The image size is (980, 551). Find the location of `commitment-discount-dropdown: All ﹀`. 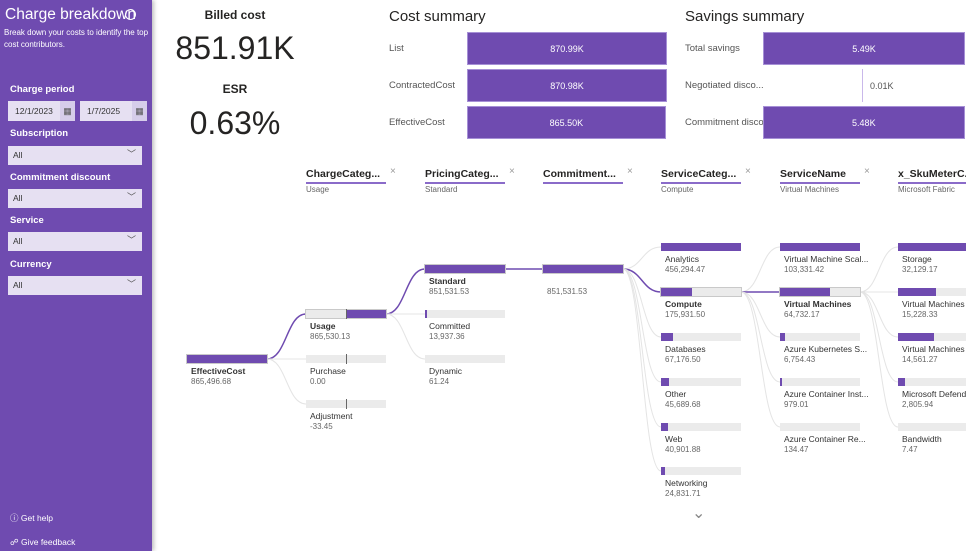

commitment-discount-dropdown: All ﹀ is located at coordinates (75, 198).